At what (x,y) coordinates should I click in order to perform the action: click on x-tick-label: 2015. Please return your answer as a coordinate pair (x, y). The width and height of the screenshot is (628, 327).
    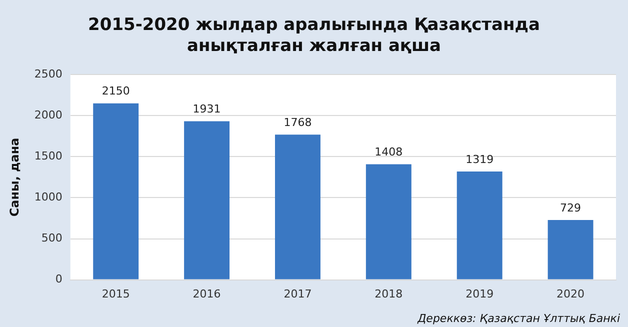
    Looking at the image, I should click on (116, 293).